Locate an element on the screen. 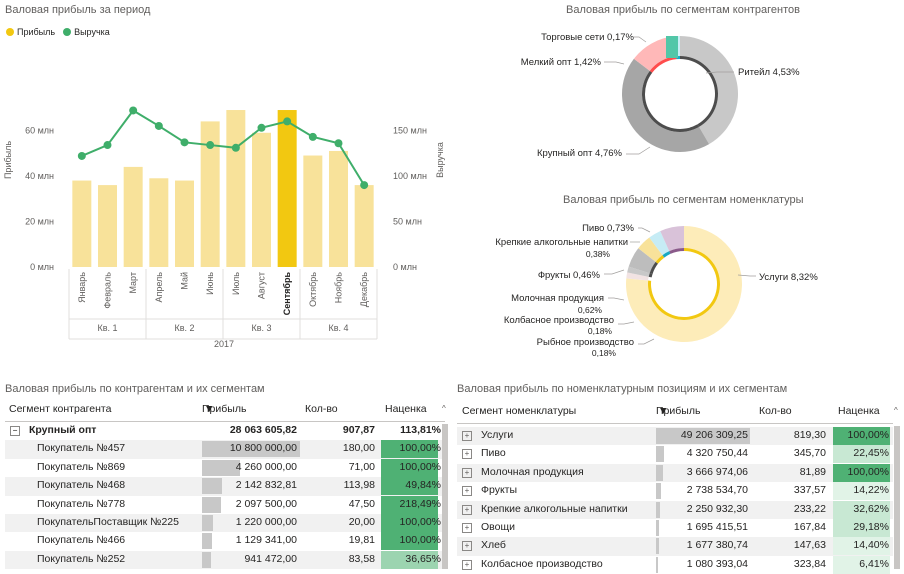 The width and height of the screenshot is (904, 574). table-row: Покупатель №466 1 129 341,00 19,81 100,00% is located at coordinates (225, 541).